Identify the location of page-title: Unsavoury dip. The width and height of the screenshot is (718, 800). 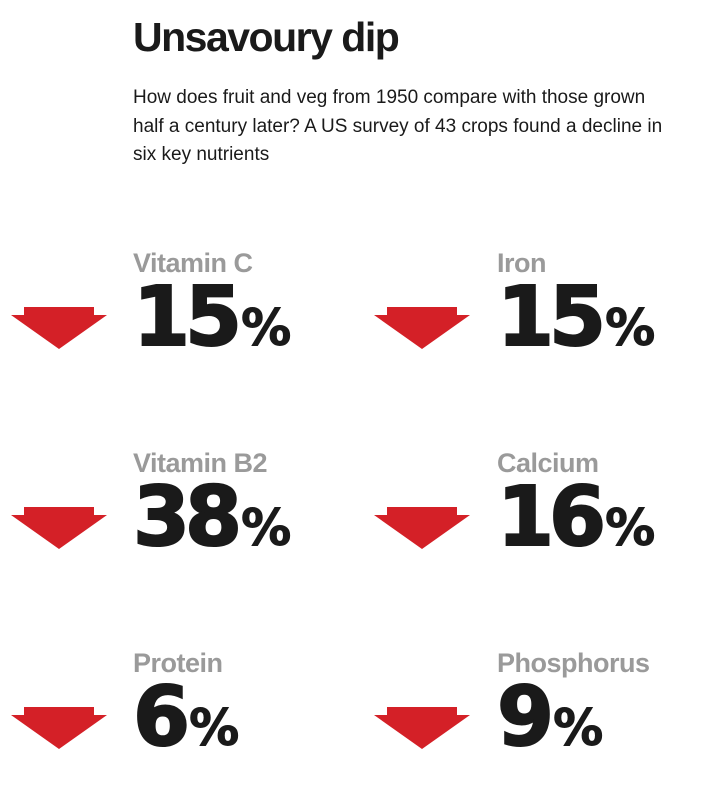
(266, 37).